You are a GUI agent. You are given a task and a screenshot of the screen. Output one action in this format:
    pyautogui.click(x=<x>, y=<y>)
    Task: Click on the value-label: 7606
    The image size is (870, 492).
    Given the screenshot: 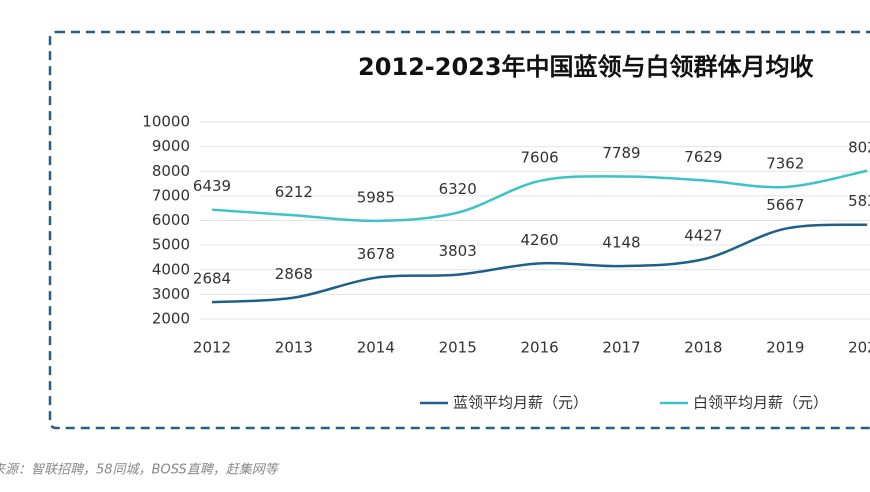 What is the action you would take?
    pyautogui.click(x=540, y=157)
    